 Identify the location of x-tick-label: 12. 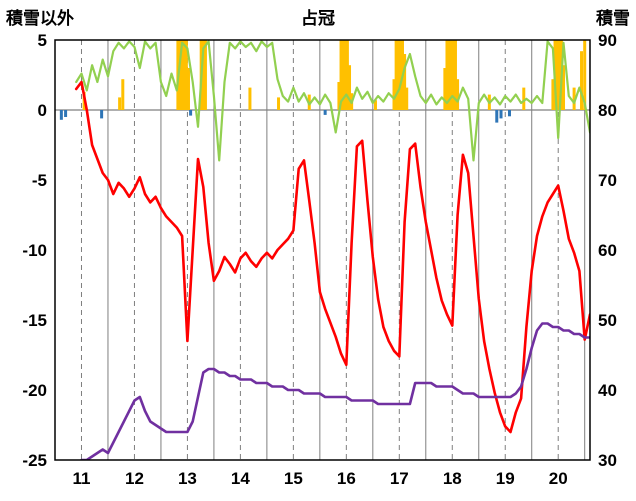
(134, 478).